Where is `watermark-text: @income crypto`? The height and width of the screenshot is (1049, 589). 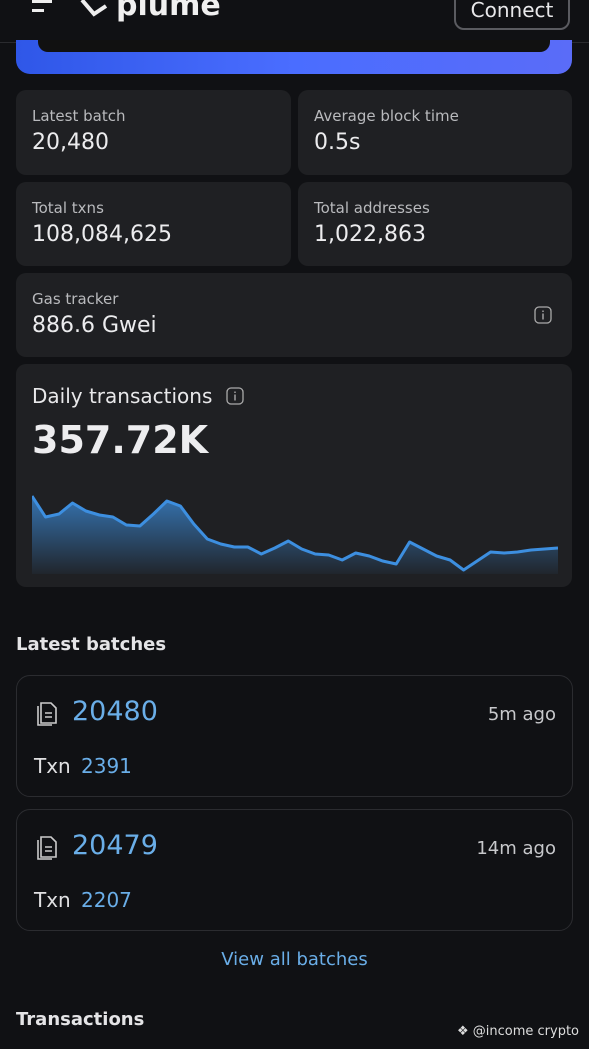
watermark-text: @income crypto is located at coordinates (525, 1031).